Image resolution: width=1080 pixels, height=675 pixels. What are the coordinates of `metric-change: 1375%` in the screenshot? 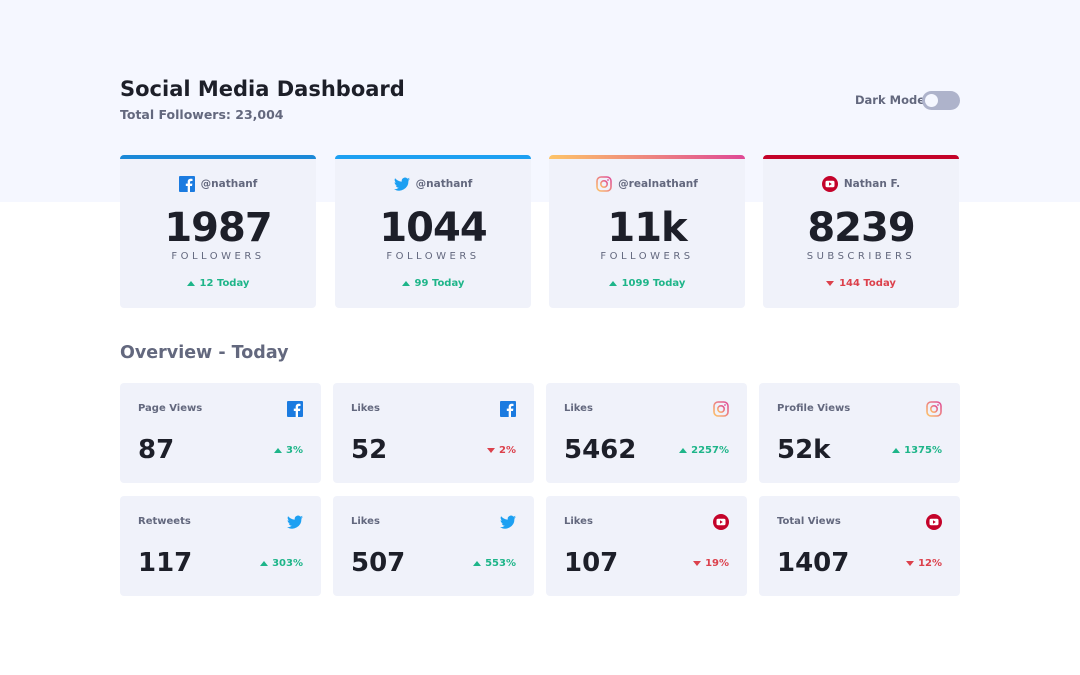 It's located at (917, 450).